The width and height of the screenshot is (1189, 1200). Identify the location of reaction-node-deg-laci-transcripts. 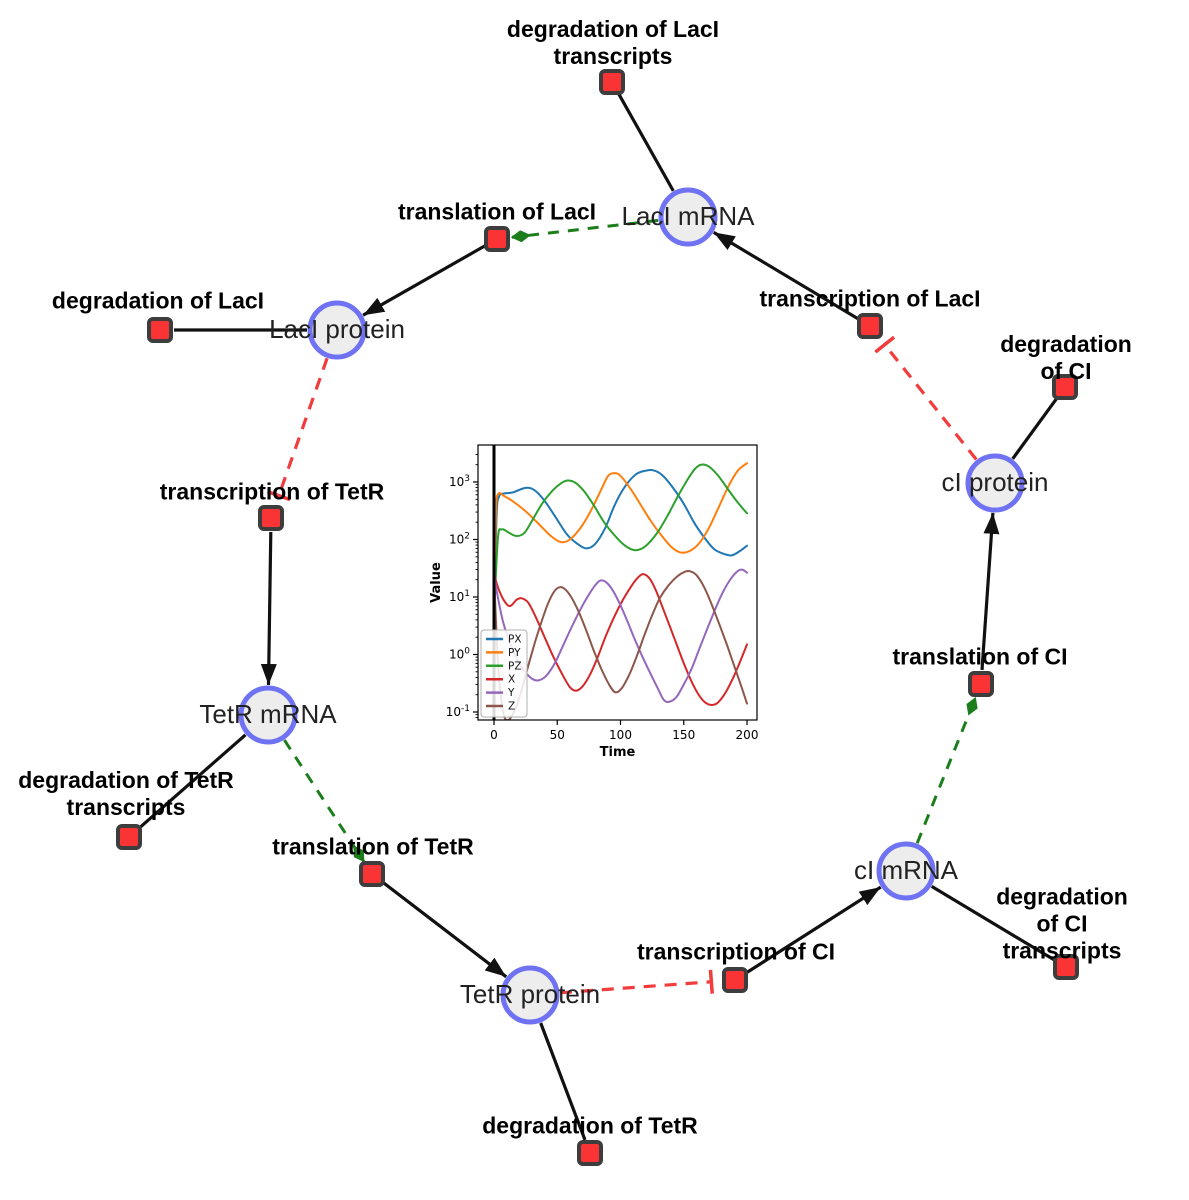
(612, 82).